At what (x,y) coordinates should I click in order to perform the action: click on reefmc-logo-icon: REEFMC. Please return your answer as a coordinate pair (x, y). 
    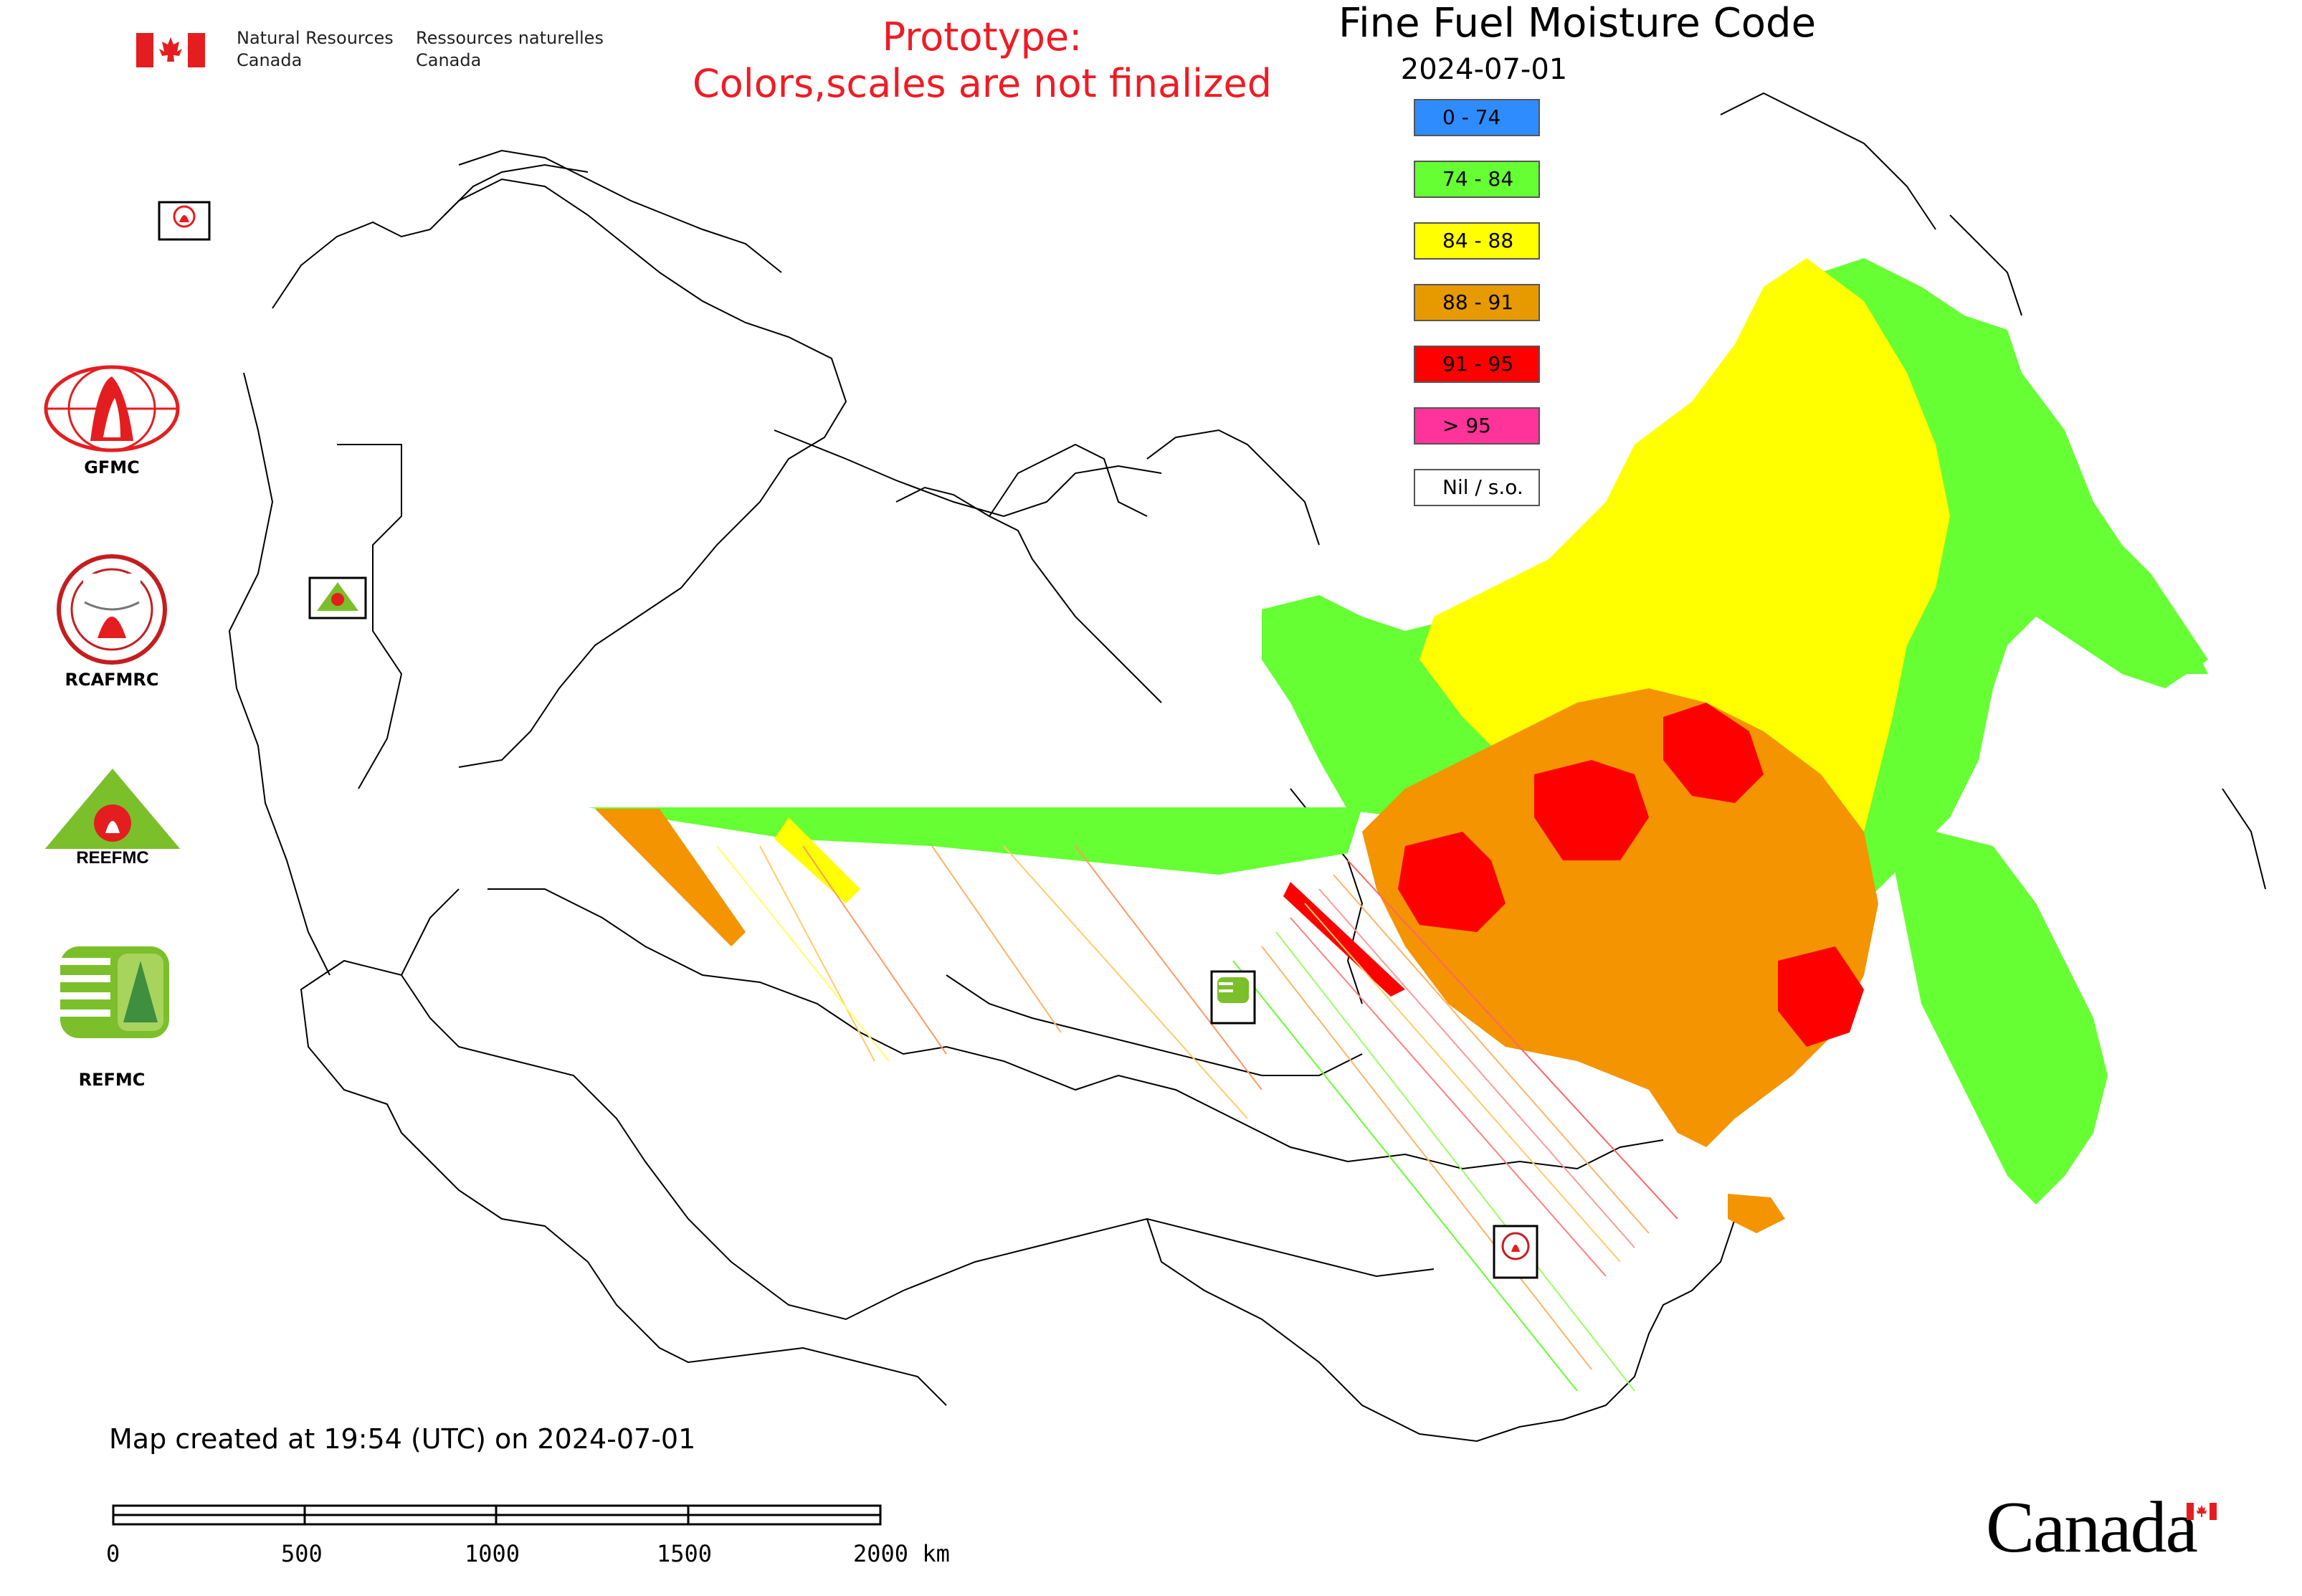
    Looking at the image, I should click on (113, 817).